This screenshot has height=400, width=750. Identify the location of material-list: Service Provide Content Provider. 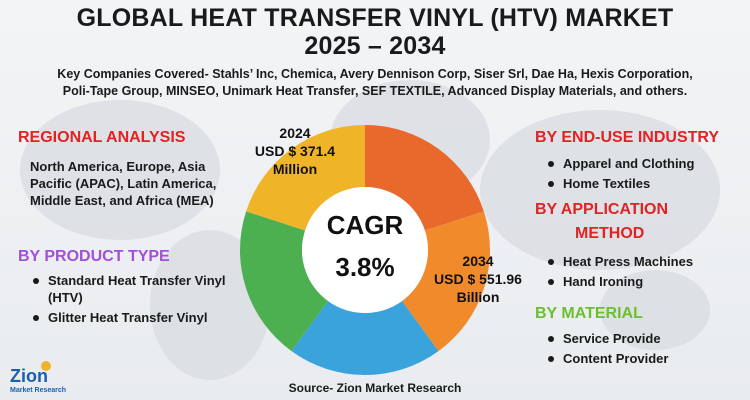
(645, 350).